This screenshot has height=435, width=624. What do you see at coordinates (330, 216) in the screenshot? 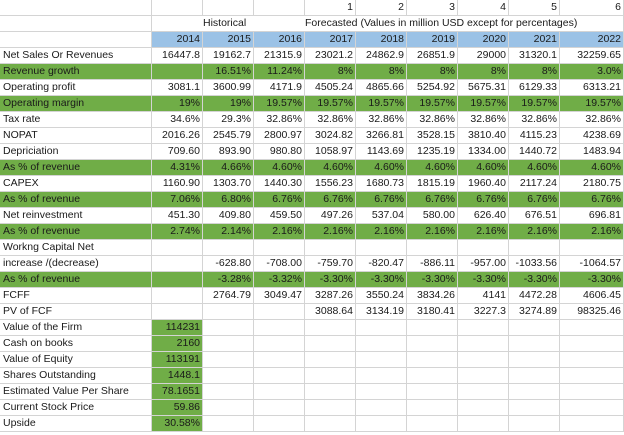
I see `value-cell: 497.26` at bounding box center [330, 216].